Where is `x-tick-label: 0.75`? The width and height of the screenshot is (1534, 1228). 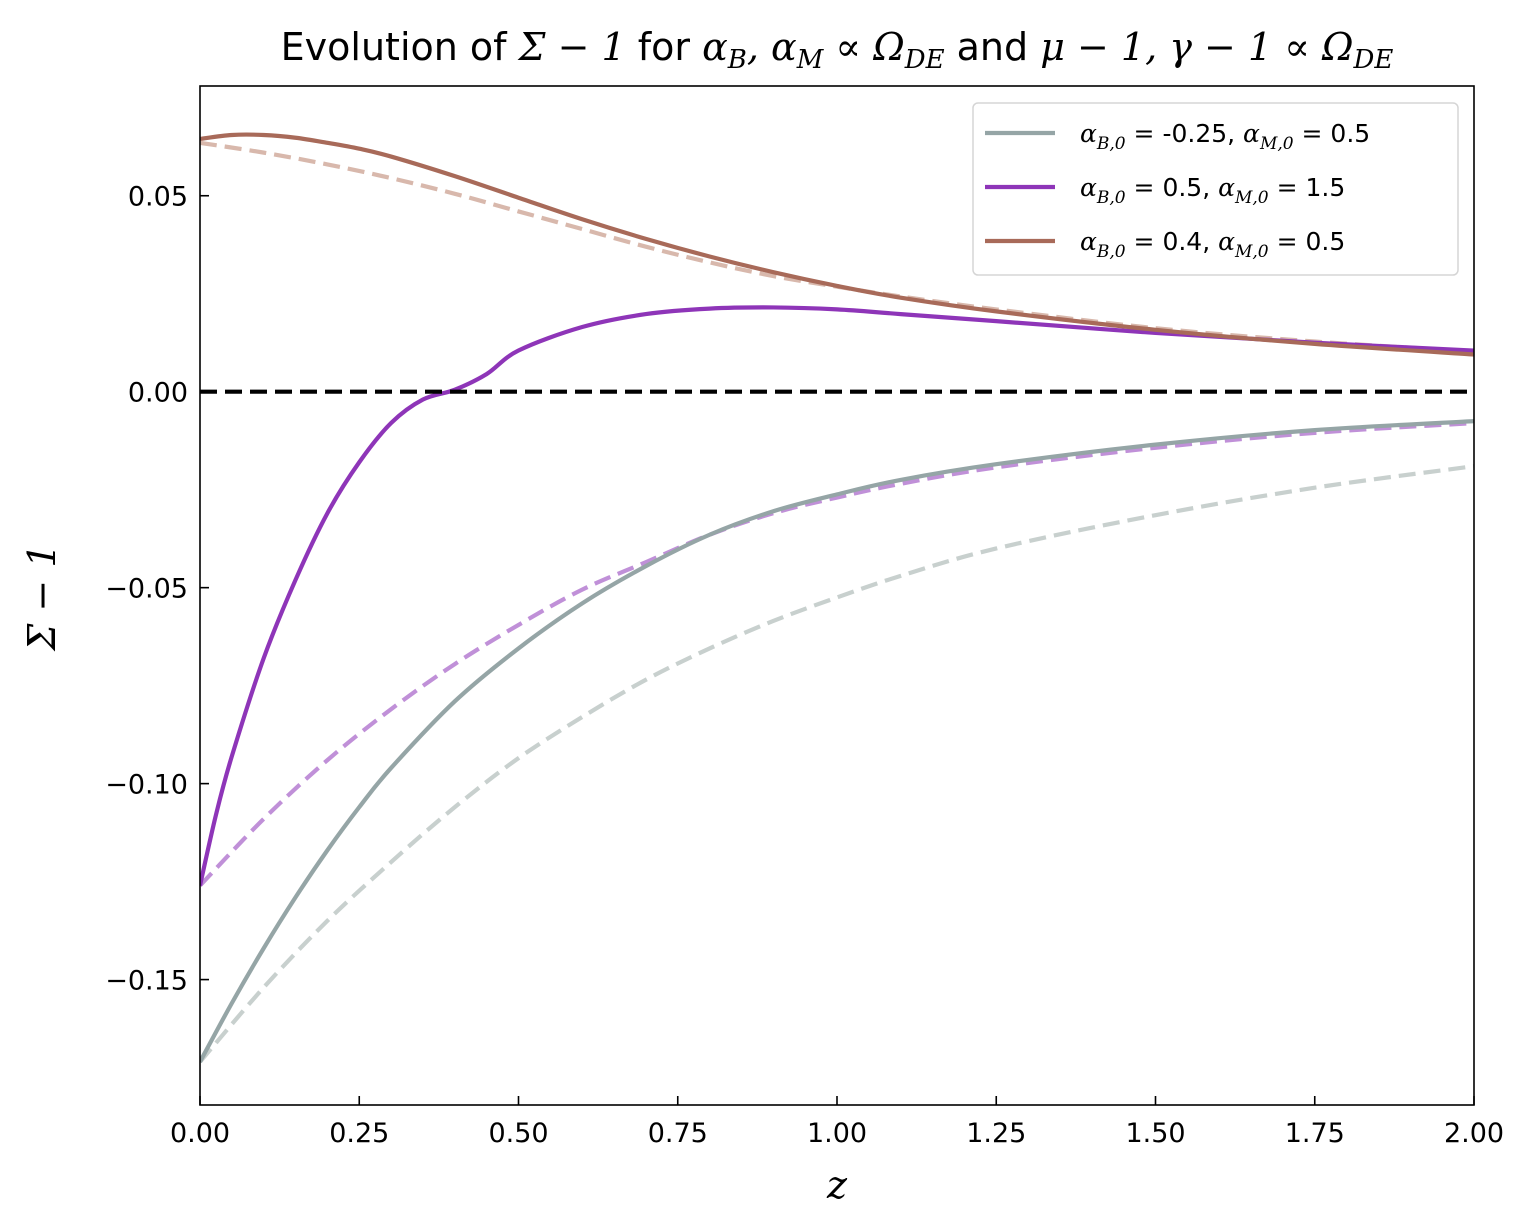 x-tick-label: 0.75 is located at coordinates (678, 1133).